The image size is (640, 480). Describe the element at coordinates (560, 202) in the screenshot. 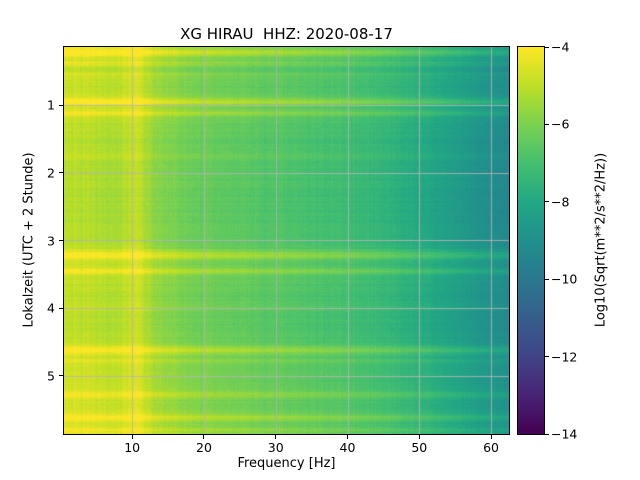

I see `colorbar-tick-label: −8` at that location.